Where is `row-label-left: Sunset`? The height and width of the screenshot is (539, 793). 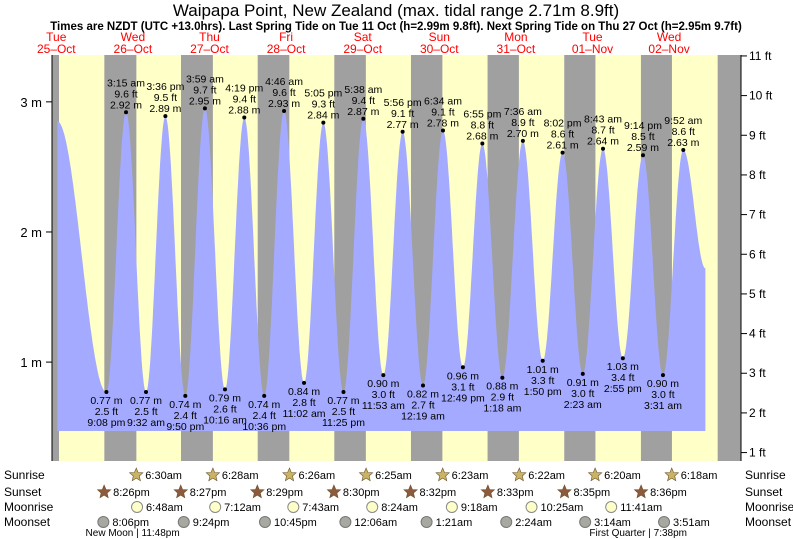 row-label-left: Sunset is located at coordinates (23, 492).